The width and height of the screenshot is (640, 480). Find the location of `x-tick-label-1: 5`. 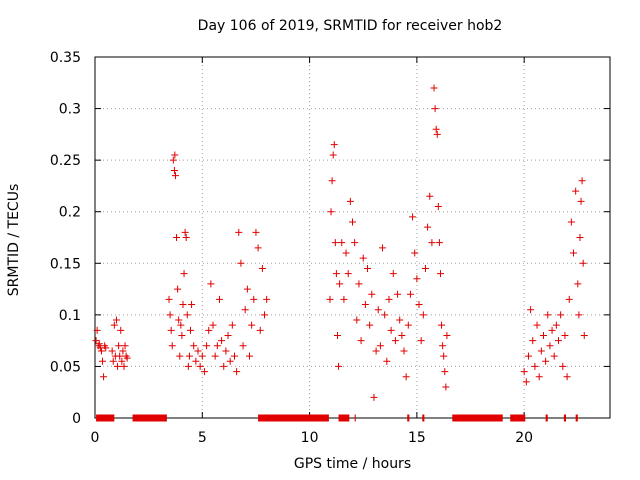

x-tick-label-1: 5 is located at coordinates (202, 438).